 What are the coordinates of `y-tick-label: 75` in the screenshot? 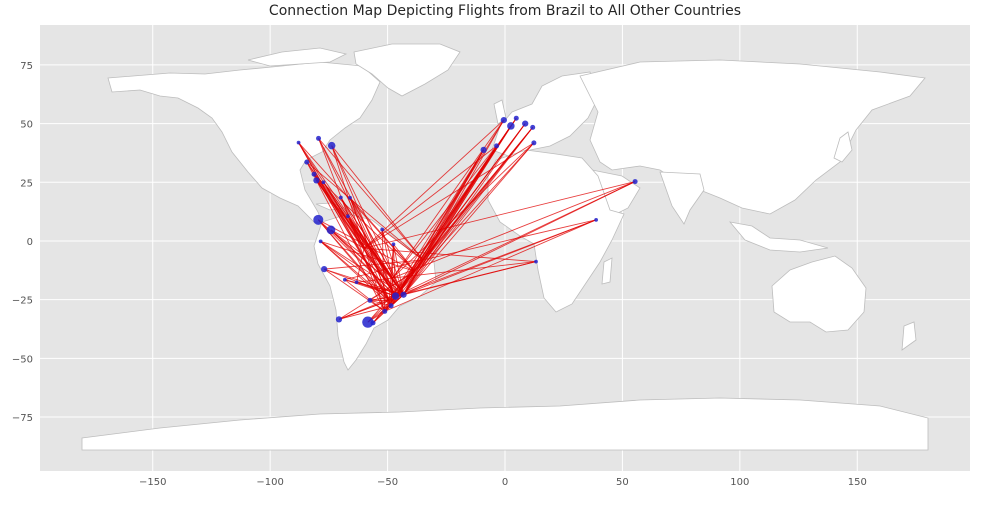 It's located at (26, 66).